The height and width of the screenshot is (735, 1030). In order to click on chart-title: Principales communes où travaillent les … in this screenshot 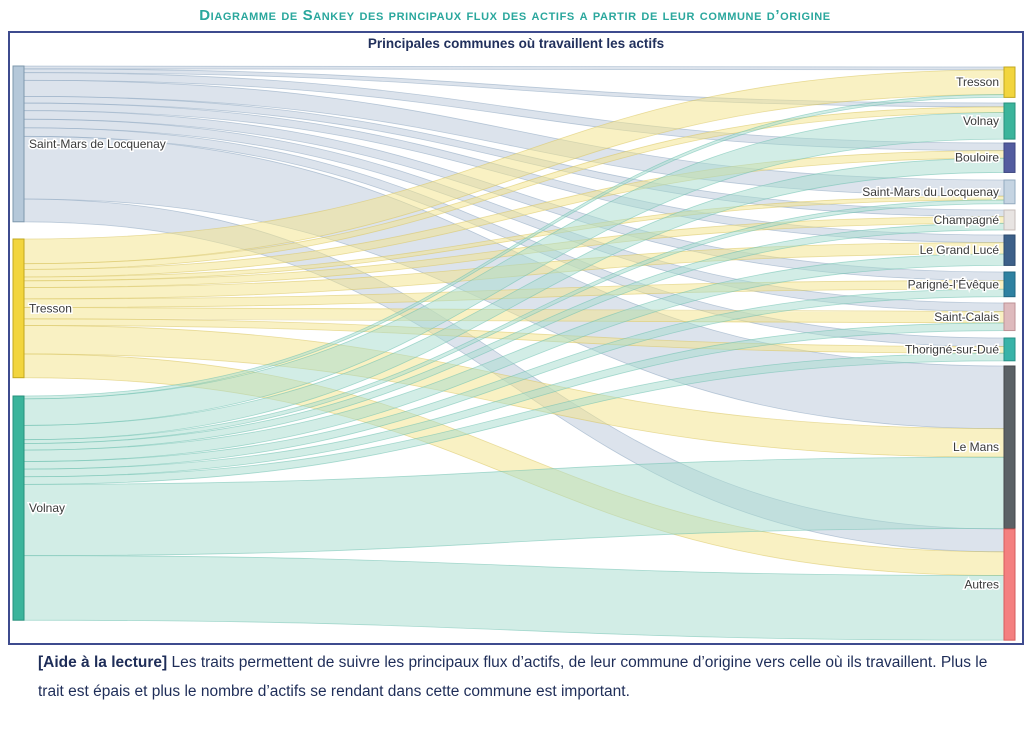, I will do `click(516, 43)`.